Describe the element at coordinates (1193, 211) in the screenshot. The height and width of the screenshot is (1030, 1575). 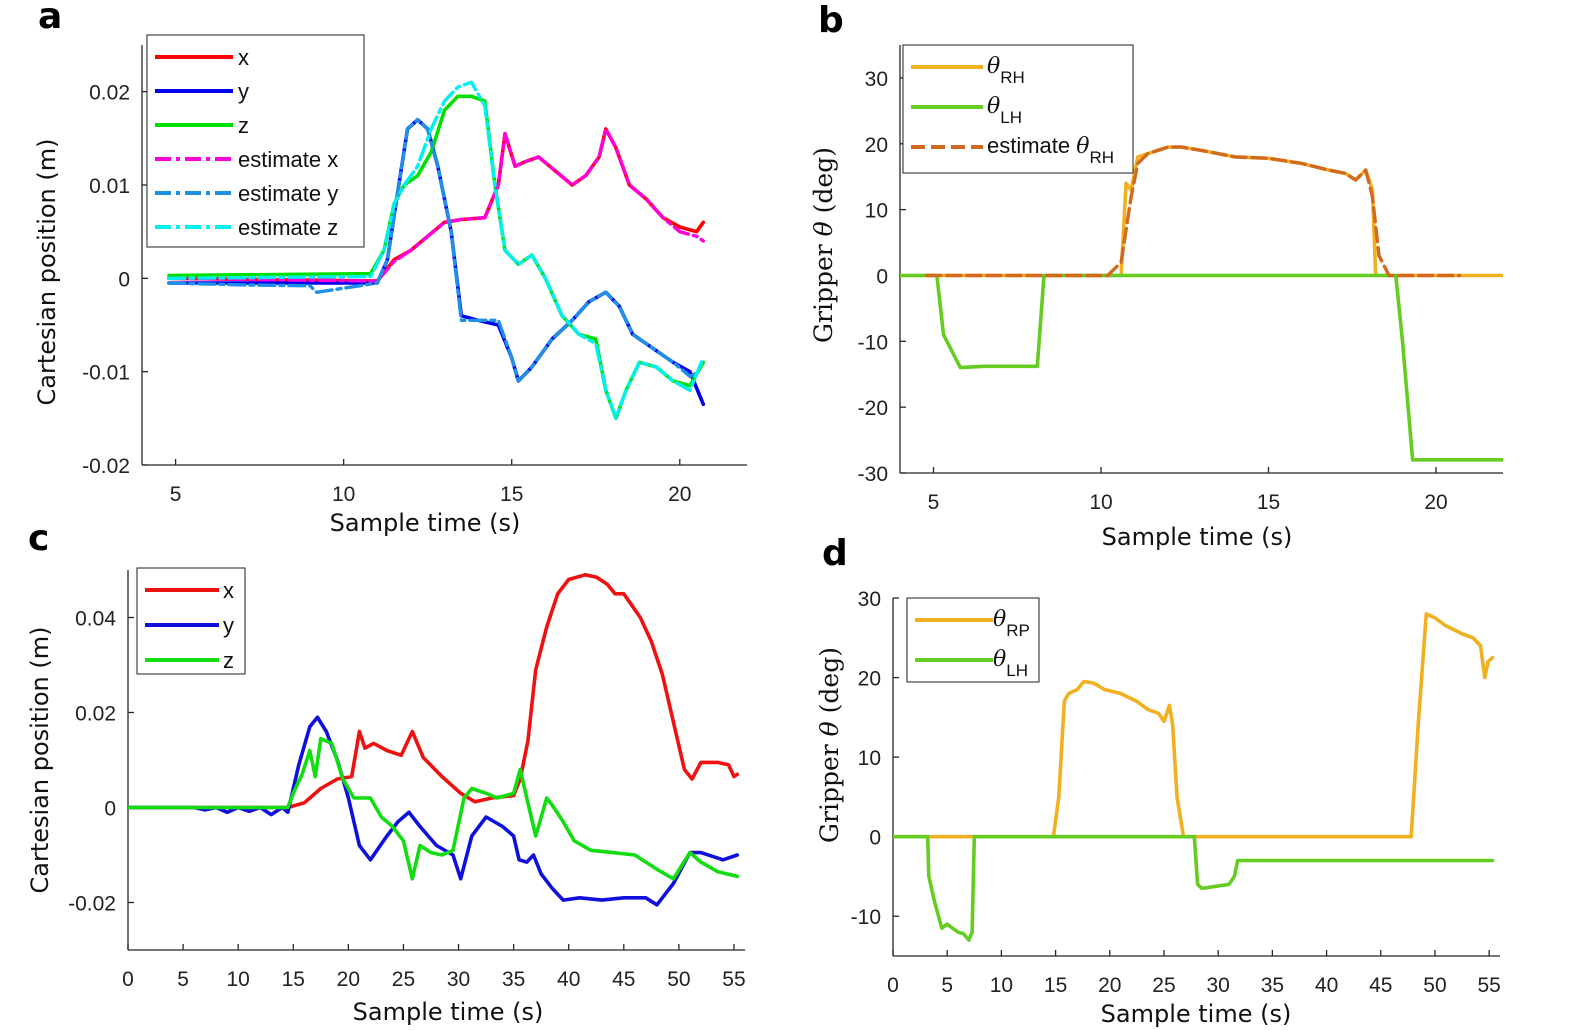
I see `series-line-b-estimate-θrh` at that location.